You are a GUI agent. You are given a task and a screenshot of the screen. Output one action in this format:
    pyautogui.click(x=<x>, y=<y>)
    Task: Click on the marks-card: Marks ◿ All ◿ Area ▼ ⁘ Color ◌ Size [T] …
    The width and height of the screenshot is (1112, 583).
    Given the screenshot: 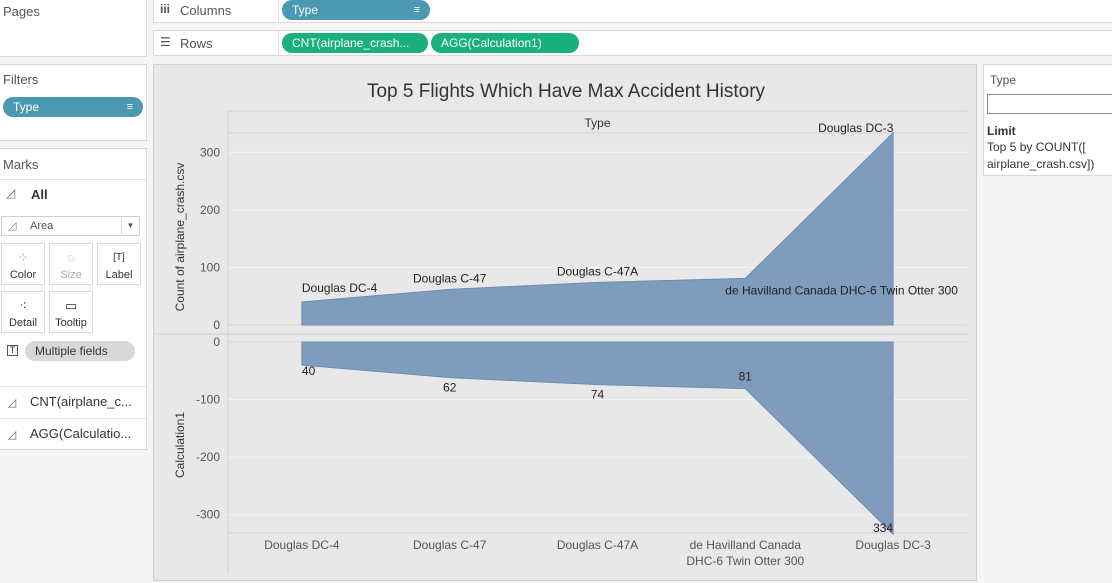 What is the action you would take?
    pyautogui.click(x=73, y=299)
    